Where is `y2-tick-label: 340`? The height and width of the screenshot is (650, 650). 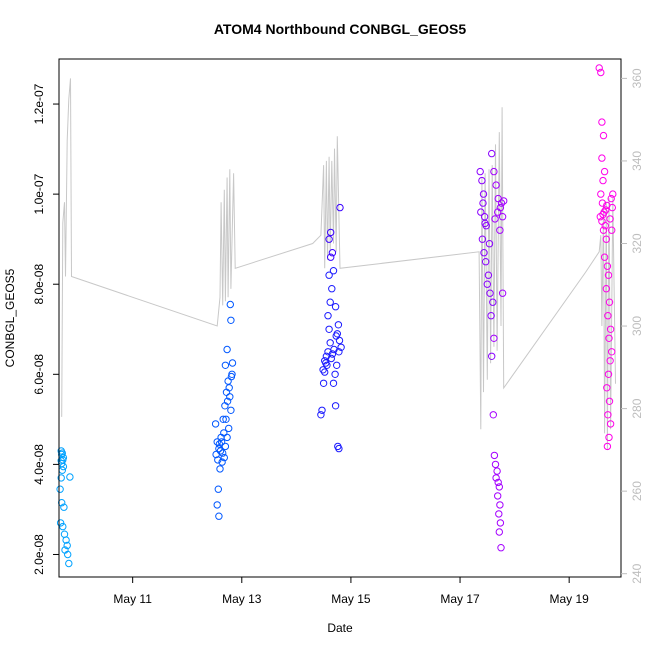
y2-tick-label: 340 is located at coordinates (637, 161).